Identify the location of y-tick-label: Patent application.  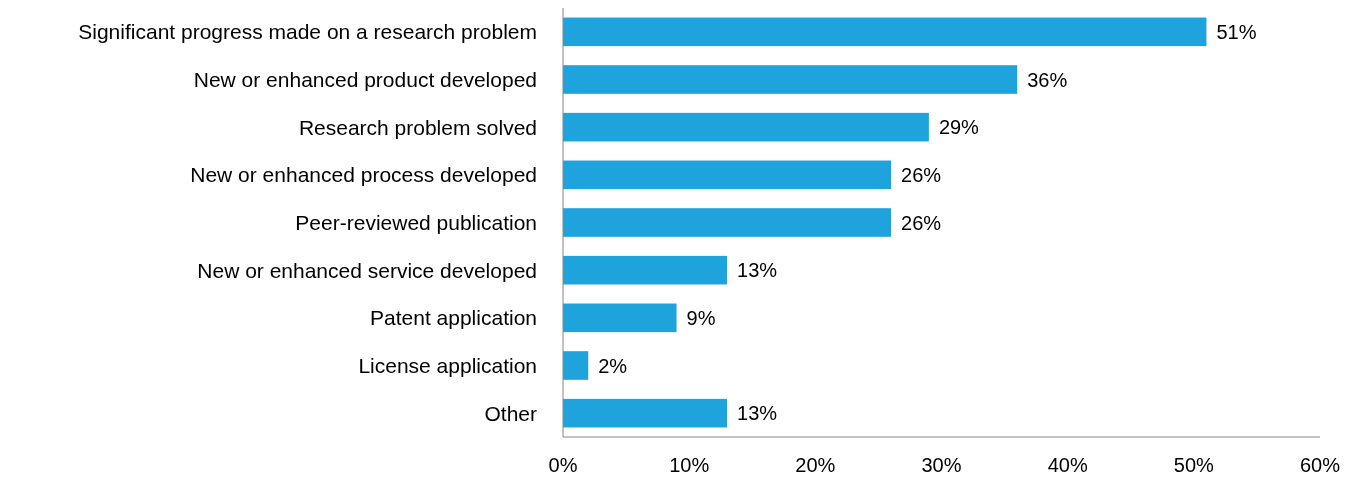
(453, 318).